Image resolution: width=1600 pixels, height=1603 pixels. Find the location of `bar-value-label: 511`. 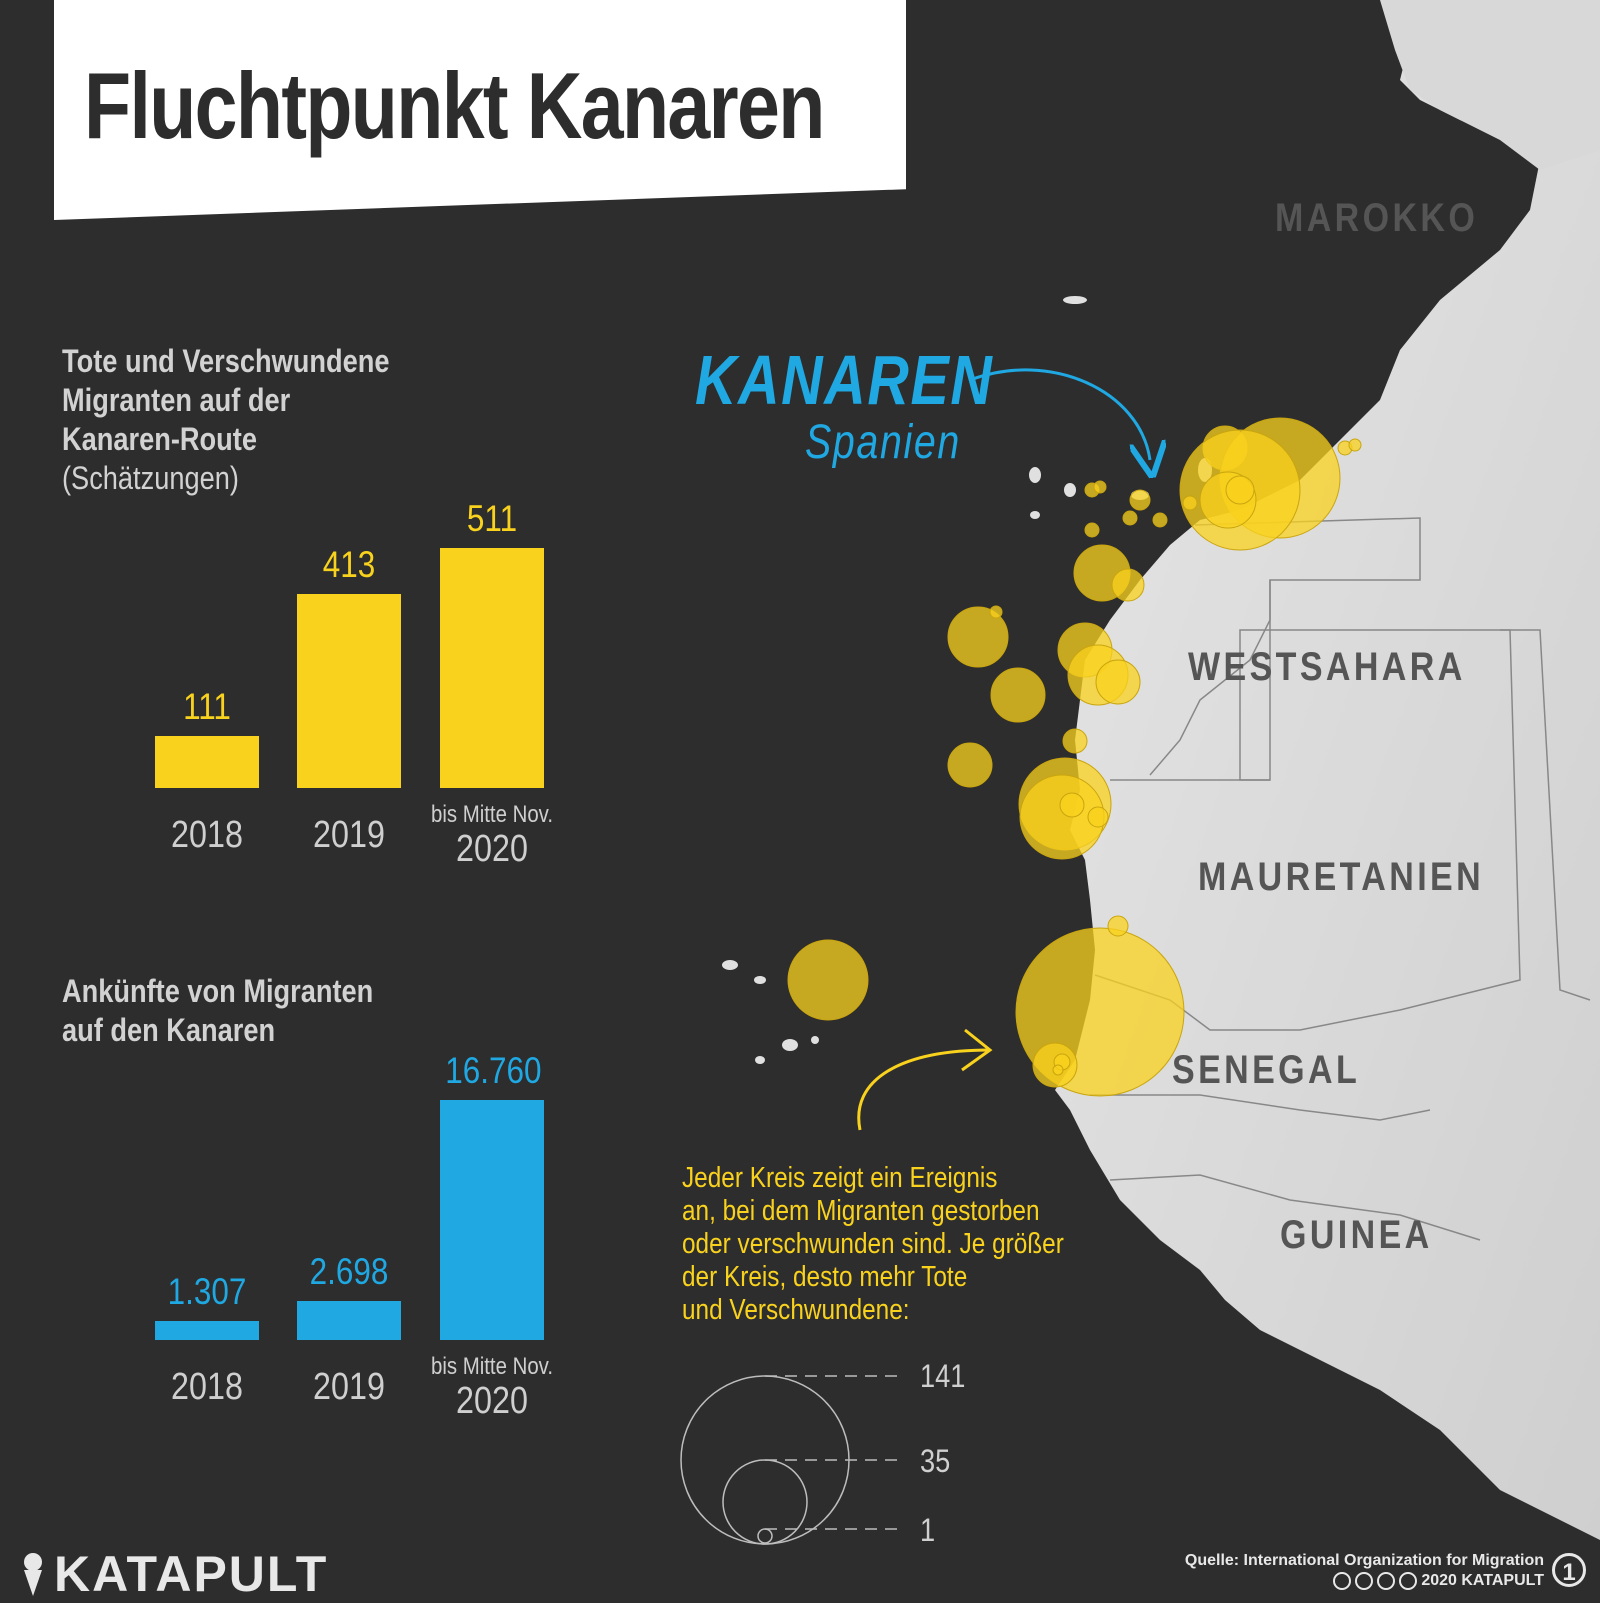

bar-value-label: 511 is located at coordinates (492, 518).